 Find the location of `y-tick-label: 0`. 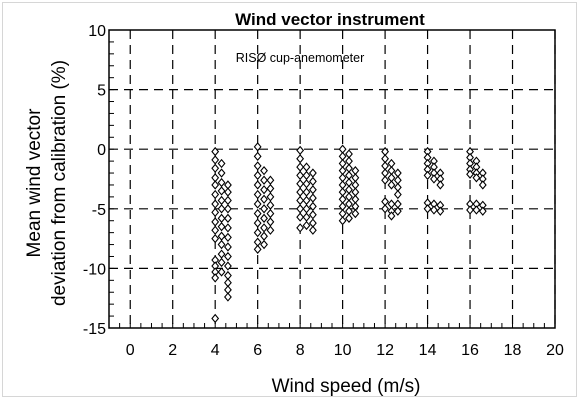

y-tick-label: 0 is located at coordinates (101, 150).